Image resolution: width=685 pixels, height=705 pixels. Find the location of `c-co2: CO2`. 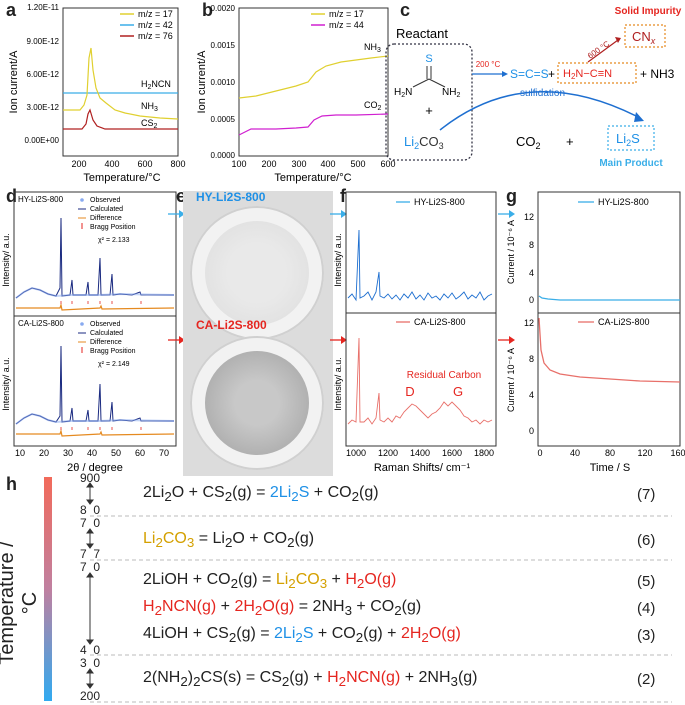

c-co2: CO2 is located at coordinates (528, 142).